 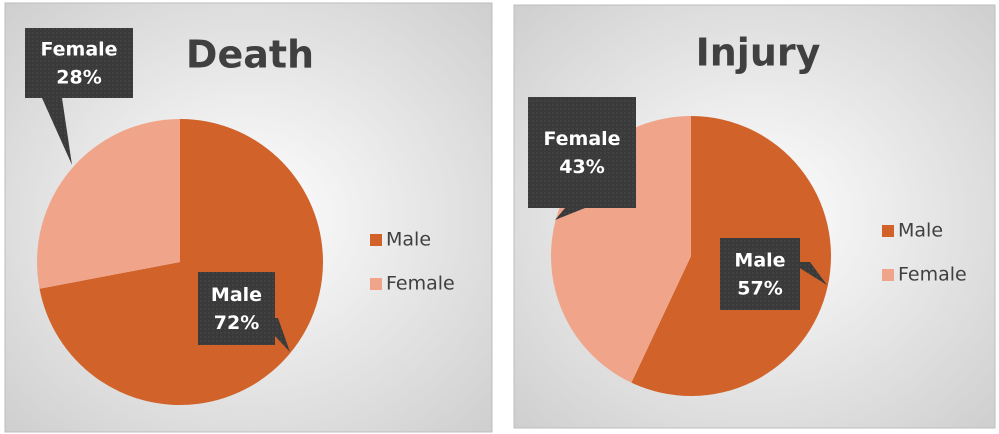 I want to click on data-label-value: 57%, so click(x=759, y=289).